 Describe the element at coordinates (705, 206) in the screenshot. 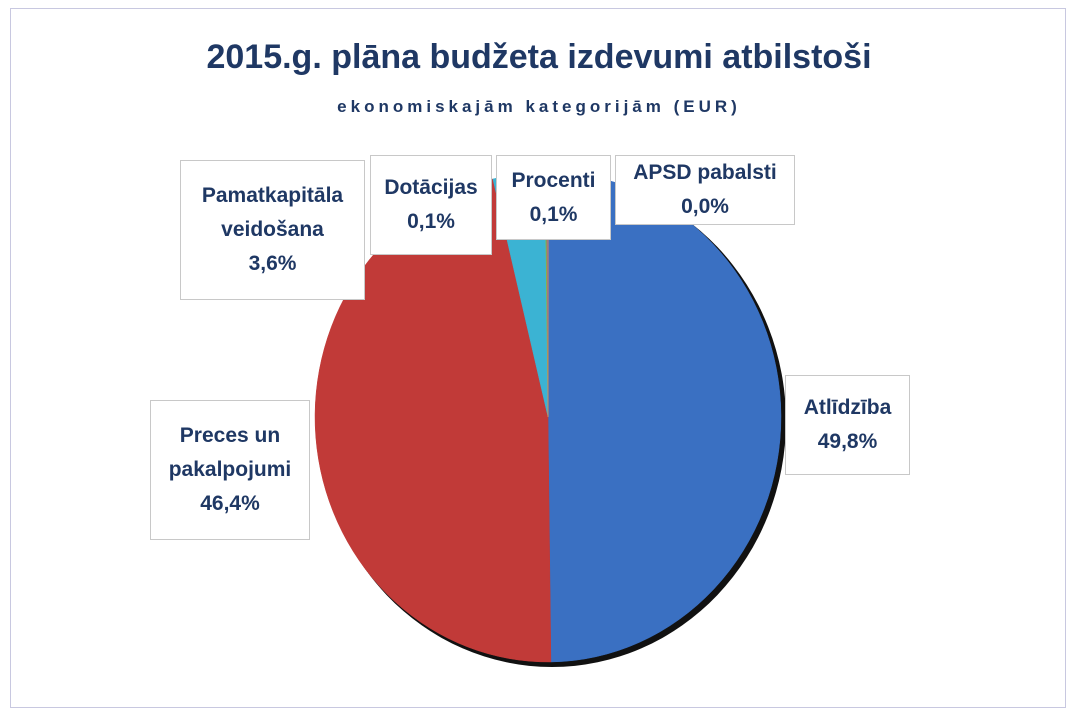

I see `label-value: 0,0%` at that location.